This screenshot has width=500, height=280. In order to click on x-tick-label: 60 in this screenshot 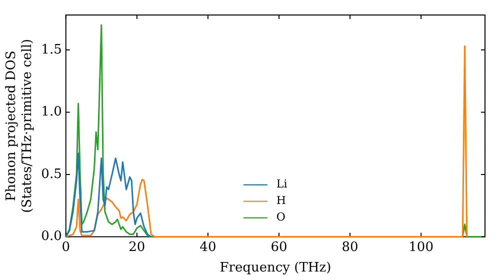, I will do `click(279, 247)`.